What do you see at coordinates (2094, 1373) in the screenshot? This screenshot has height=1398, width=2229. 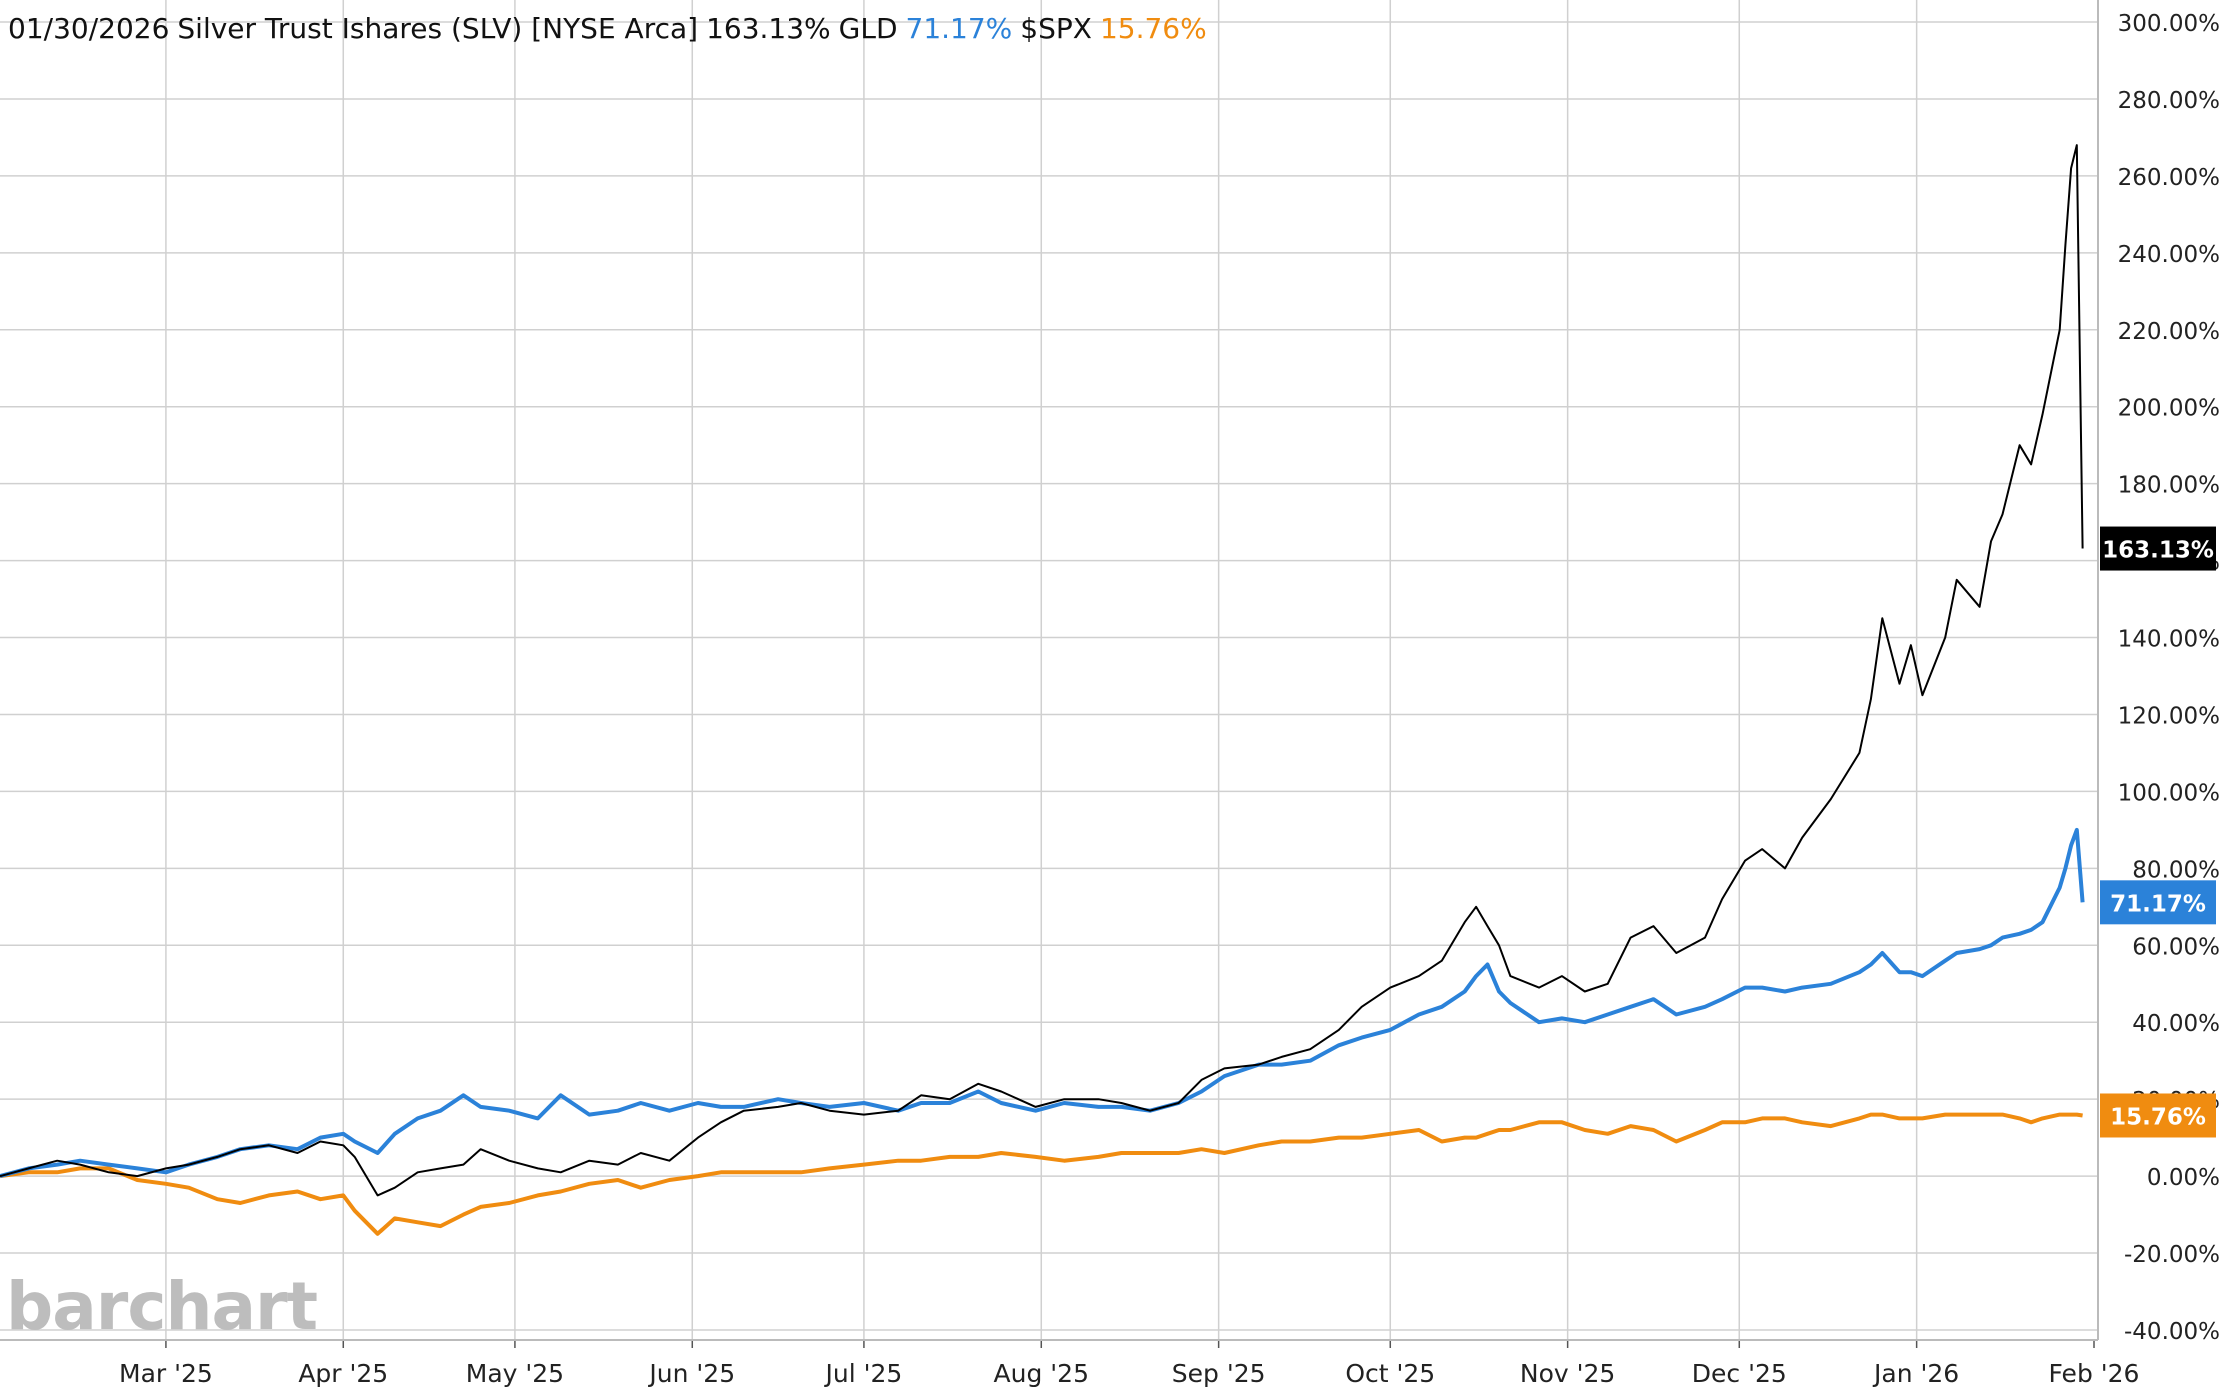 I see `x-tick-label: Feb '26` at bounding box center [2094, 1373].